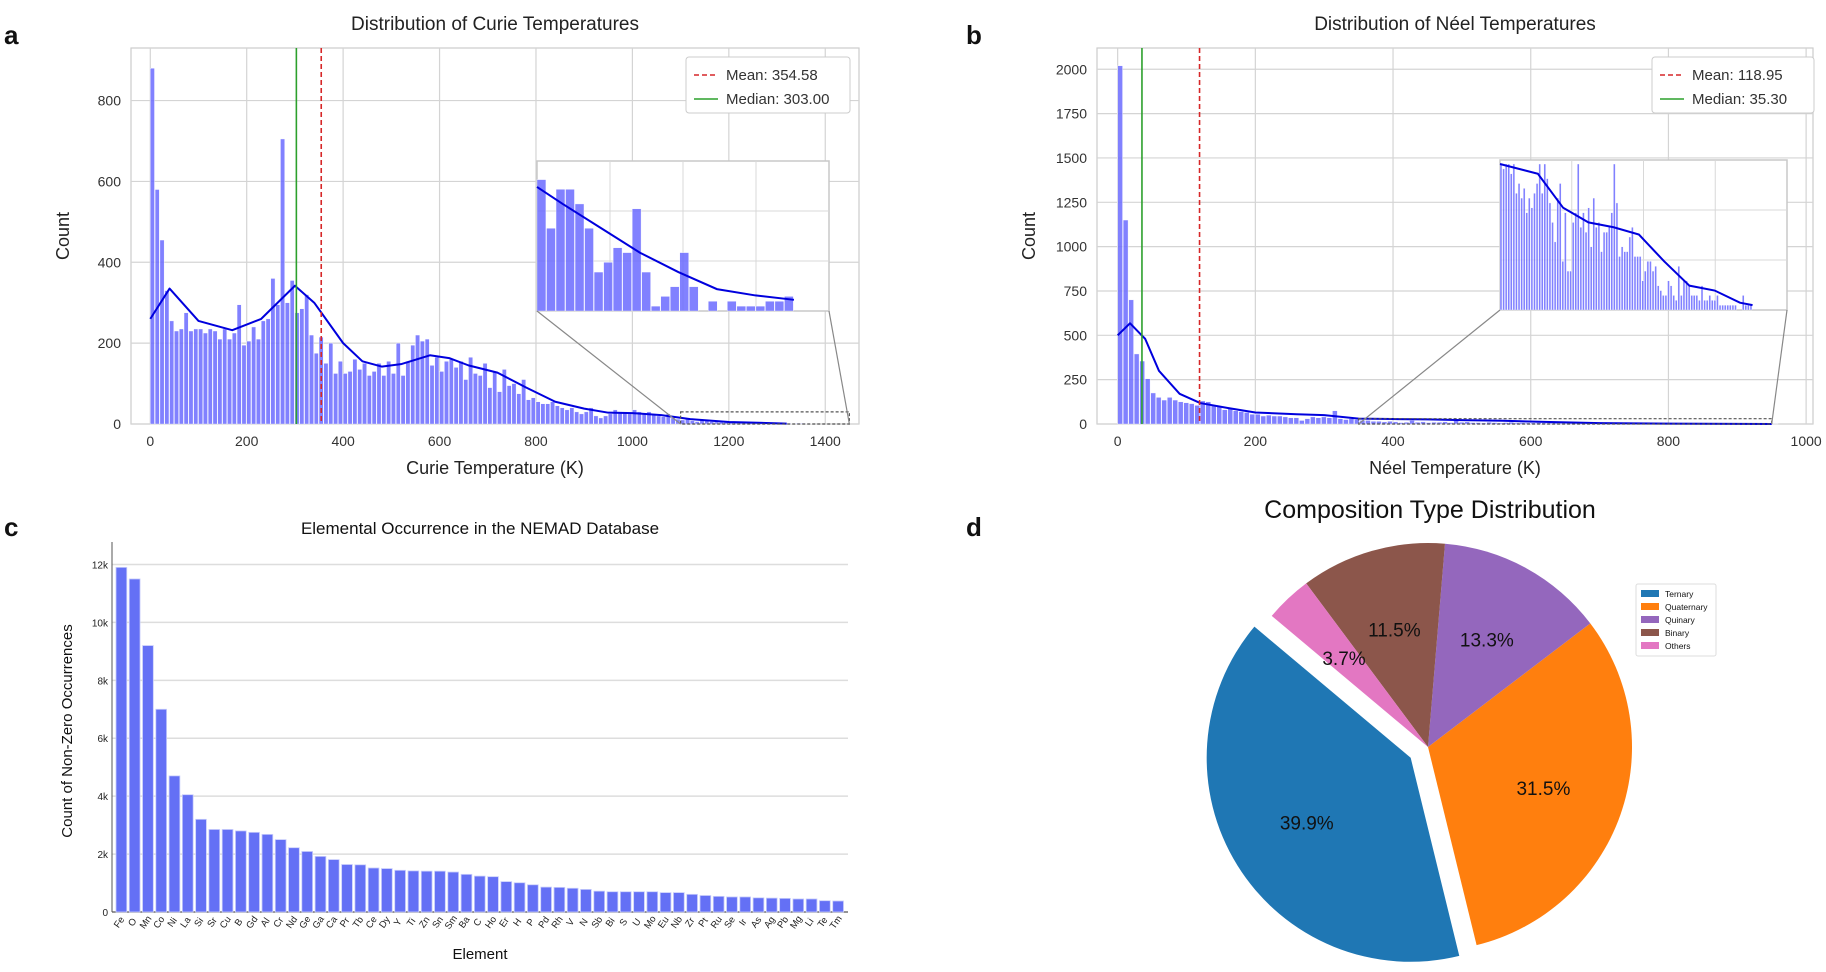 The width and height of the screenshot is (1826, 972). What do you see at coordinates (1543, 789) in the screenshot?
I see `pie-value-label: 31.5%` at bounding box center [1543, 789].